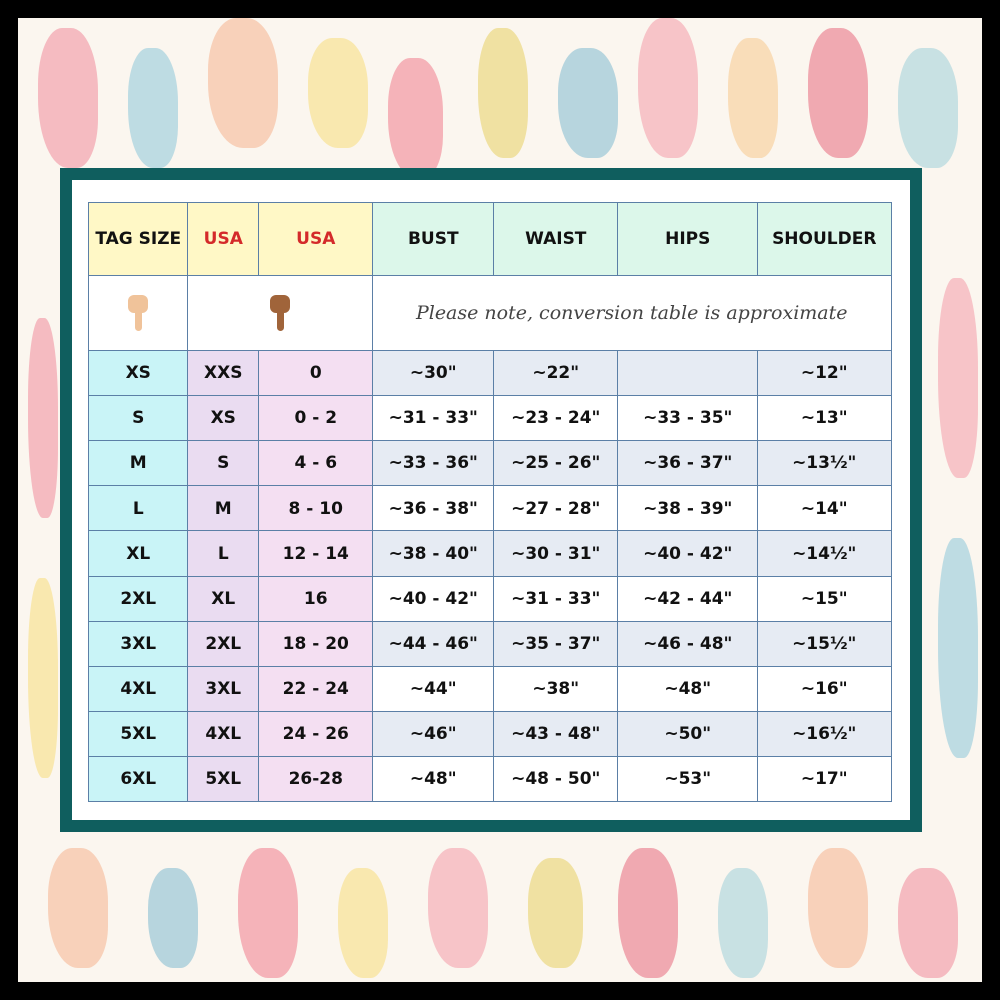 The height and width of the screenshot is (1000, 1000). Describe the element at coordinates (556, 418) in the screenshot. I see `table-cell: ~23 - 24"` at that location.